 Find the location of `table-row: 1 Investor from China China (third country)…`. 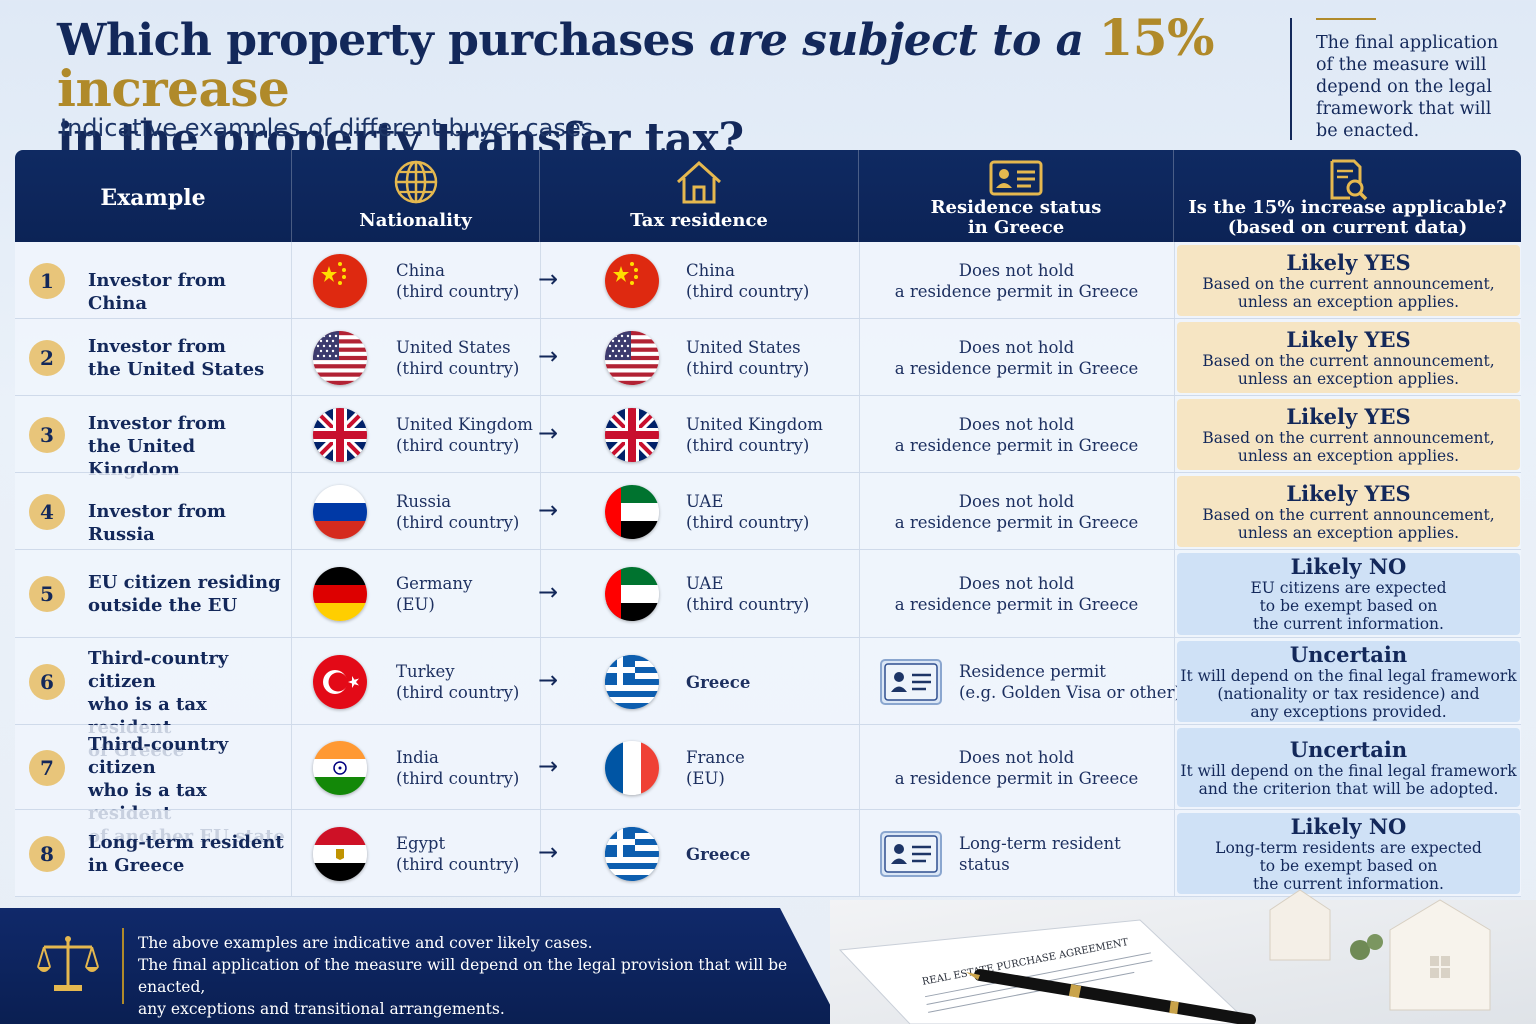

table-row: 1 Investor from China China (third country)… is located at coordinates (768, 280).